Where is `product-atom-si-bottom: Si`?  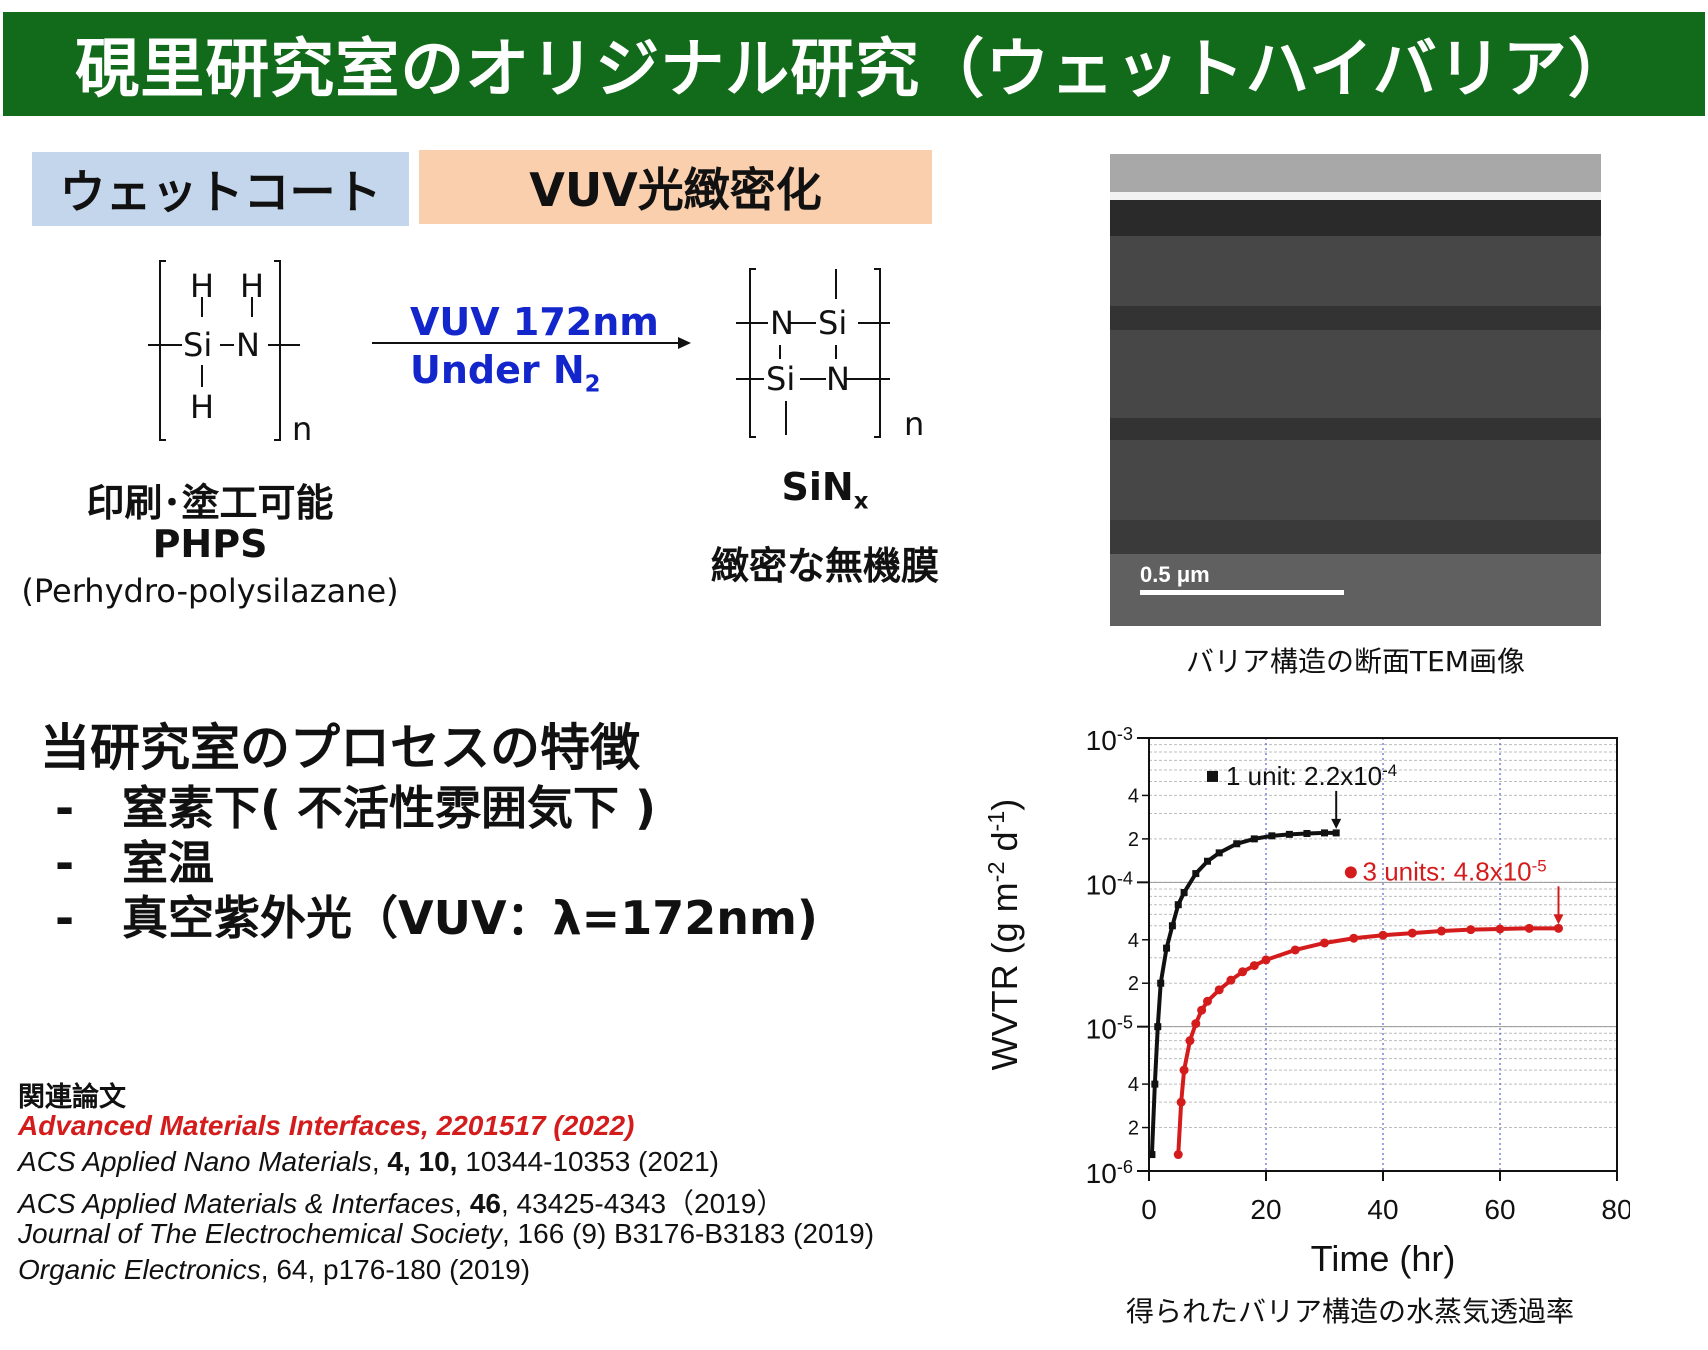 product-atom-si-bottom: Si is located at coordinates (780, 379).